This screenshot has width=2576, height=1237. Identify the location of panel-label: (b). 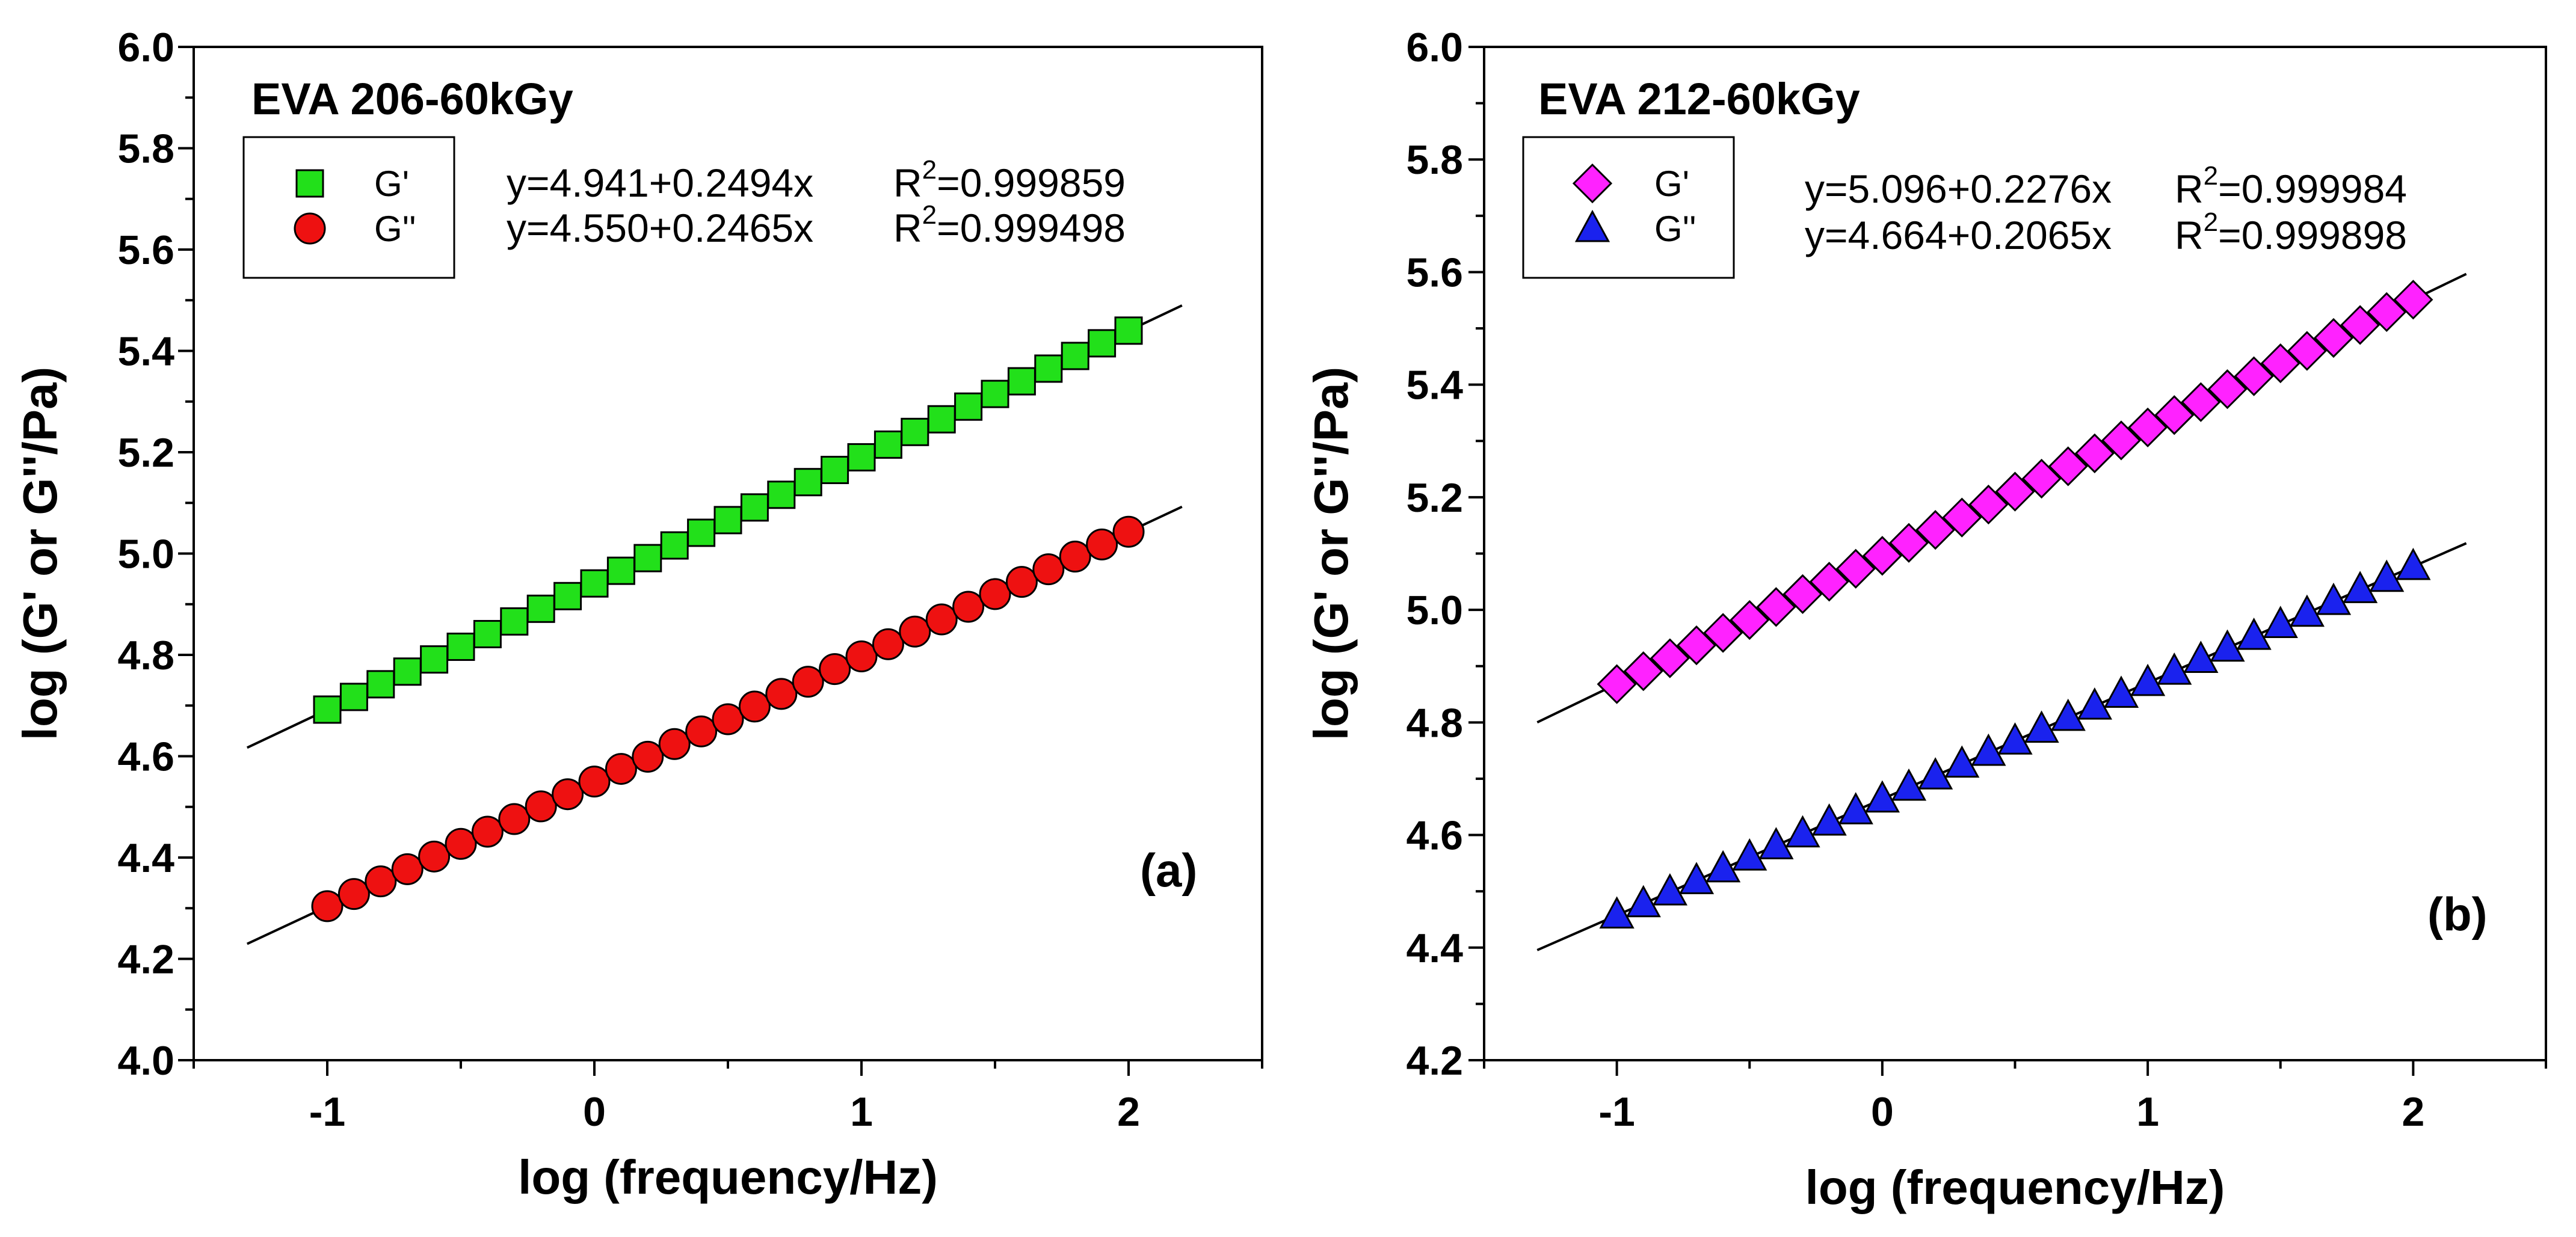
(2457, 914).